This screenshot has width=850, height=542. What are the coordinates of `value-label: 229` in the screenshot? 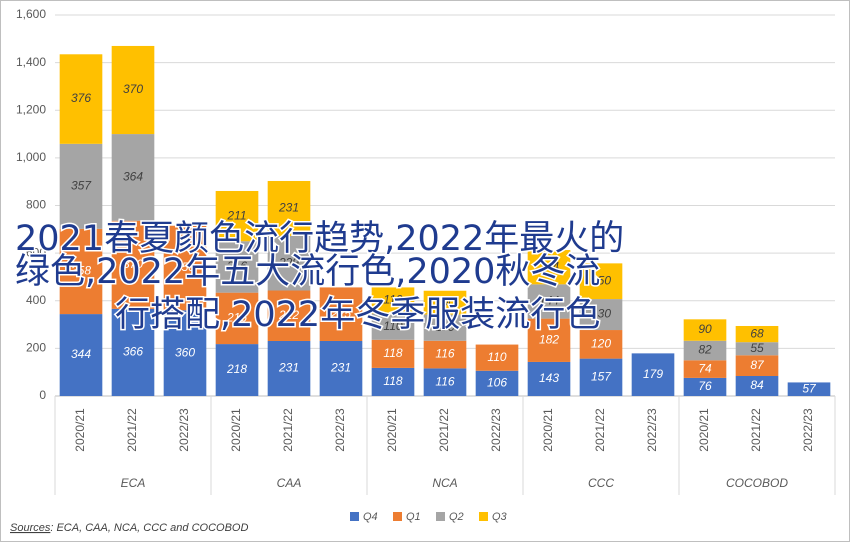 It's located at (288, 262).